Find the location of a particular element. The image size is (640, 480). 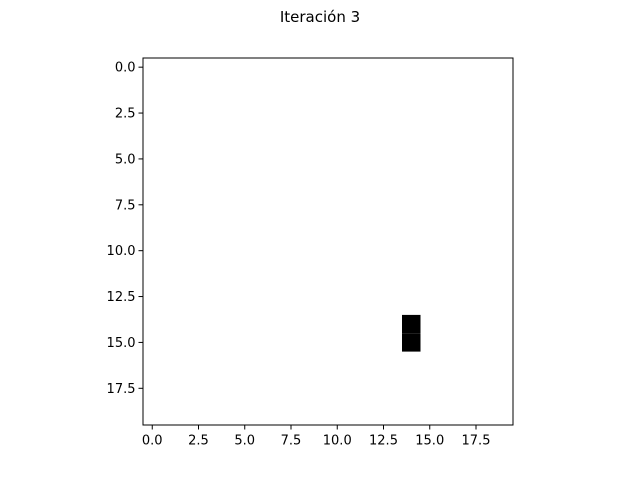

y-tick-label: 12.5 is located at coordinates (121, 297).